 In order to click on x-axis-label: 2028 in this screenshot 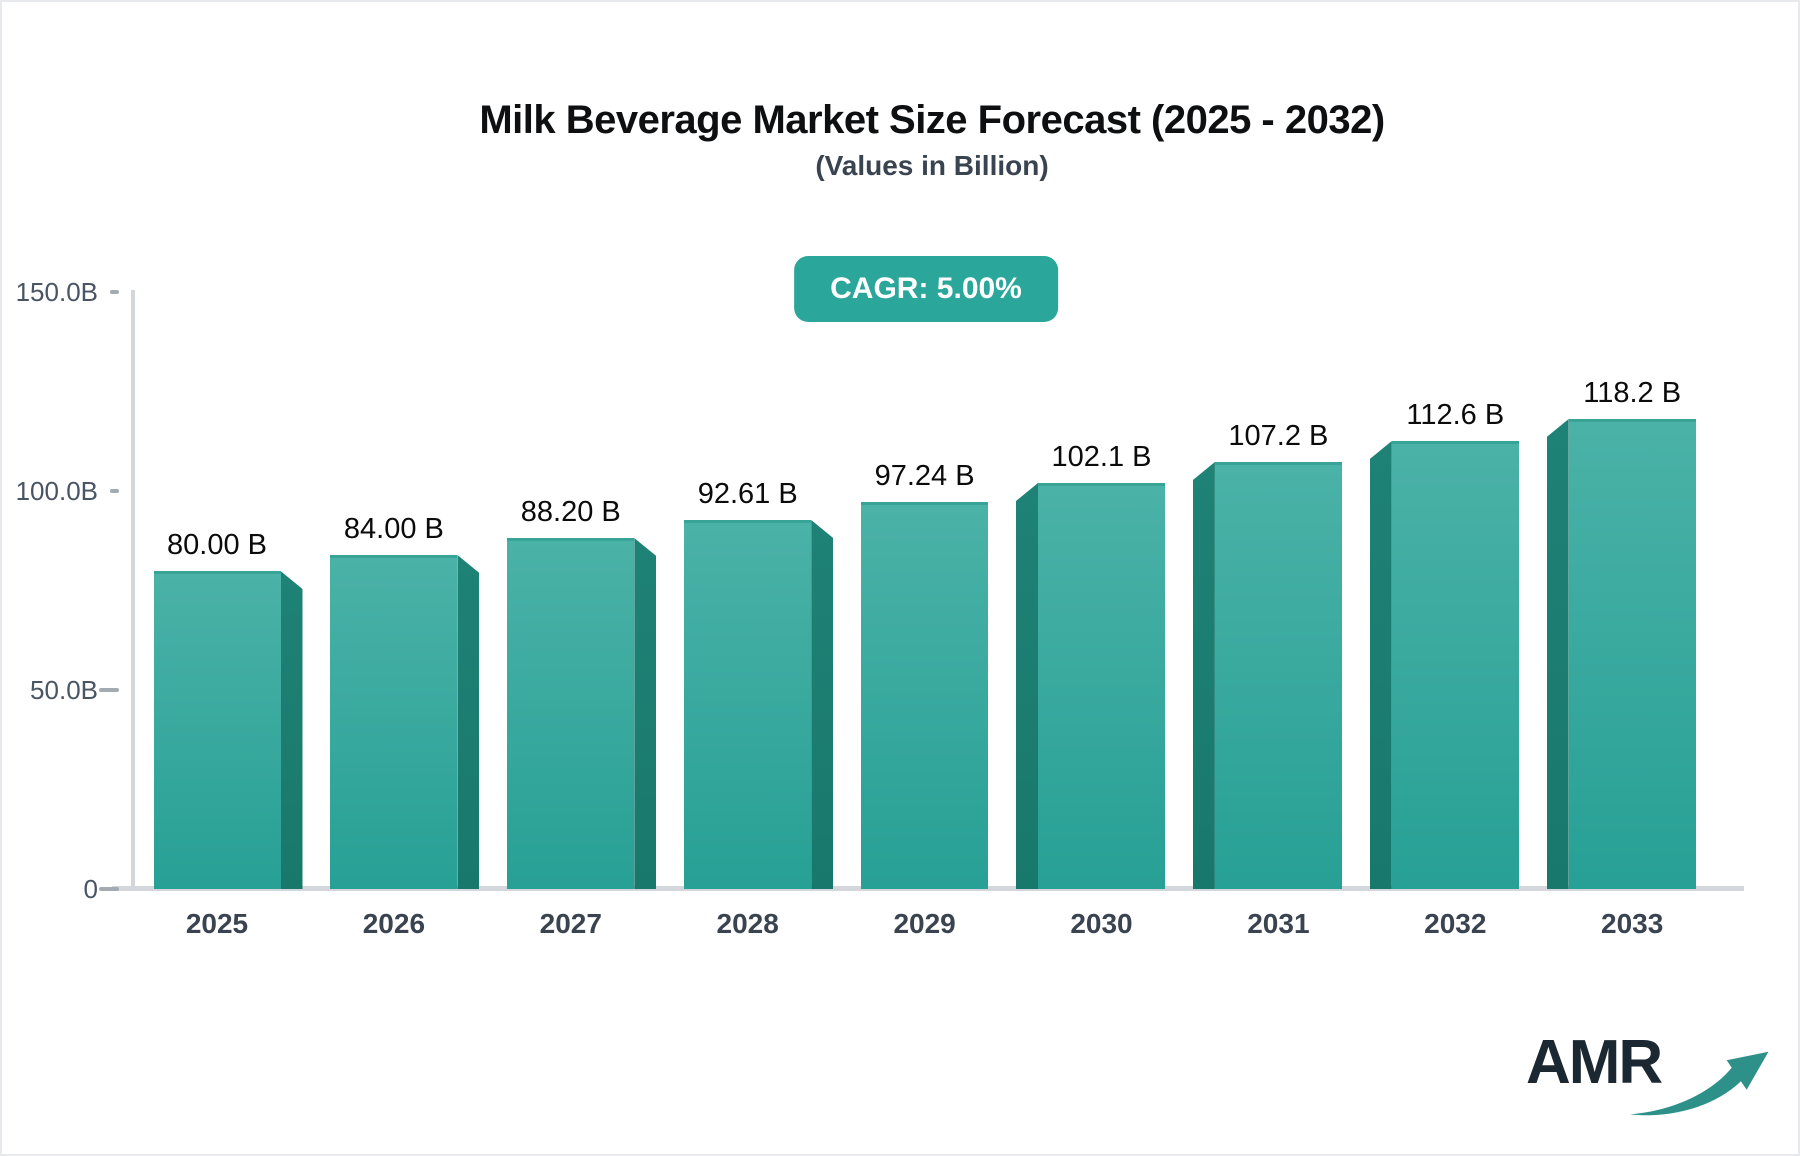, I will do `click(747, 923)`.